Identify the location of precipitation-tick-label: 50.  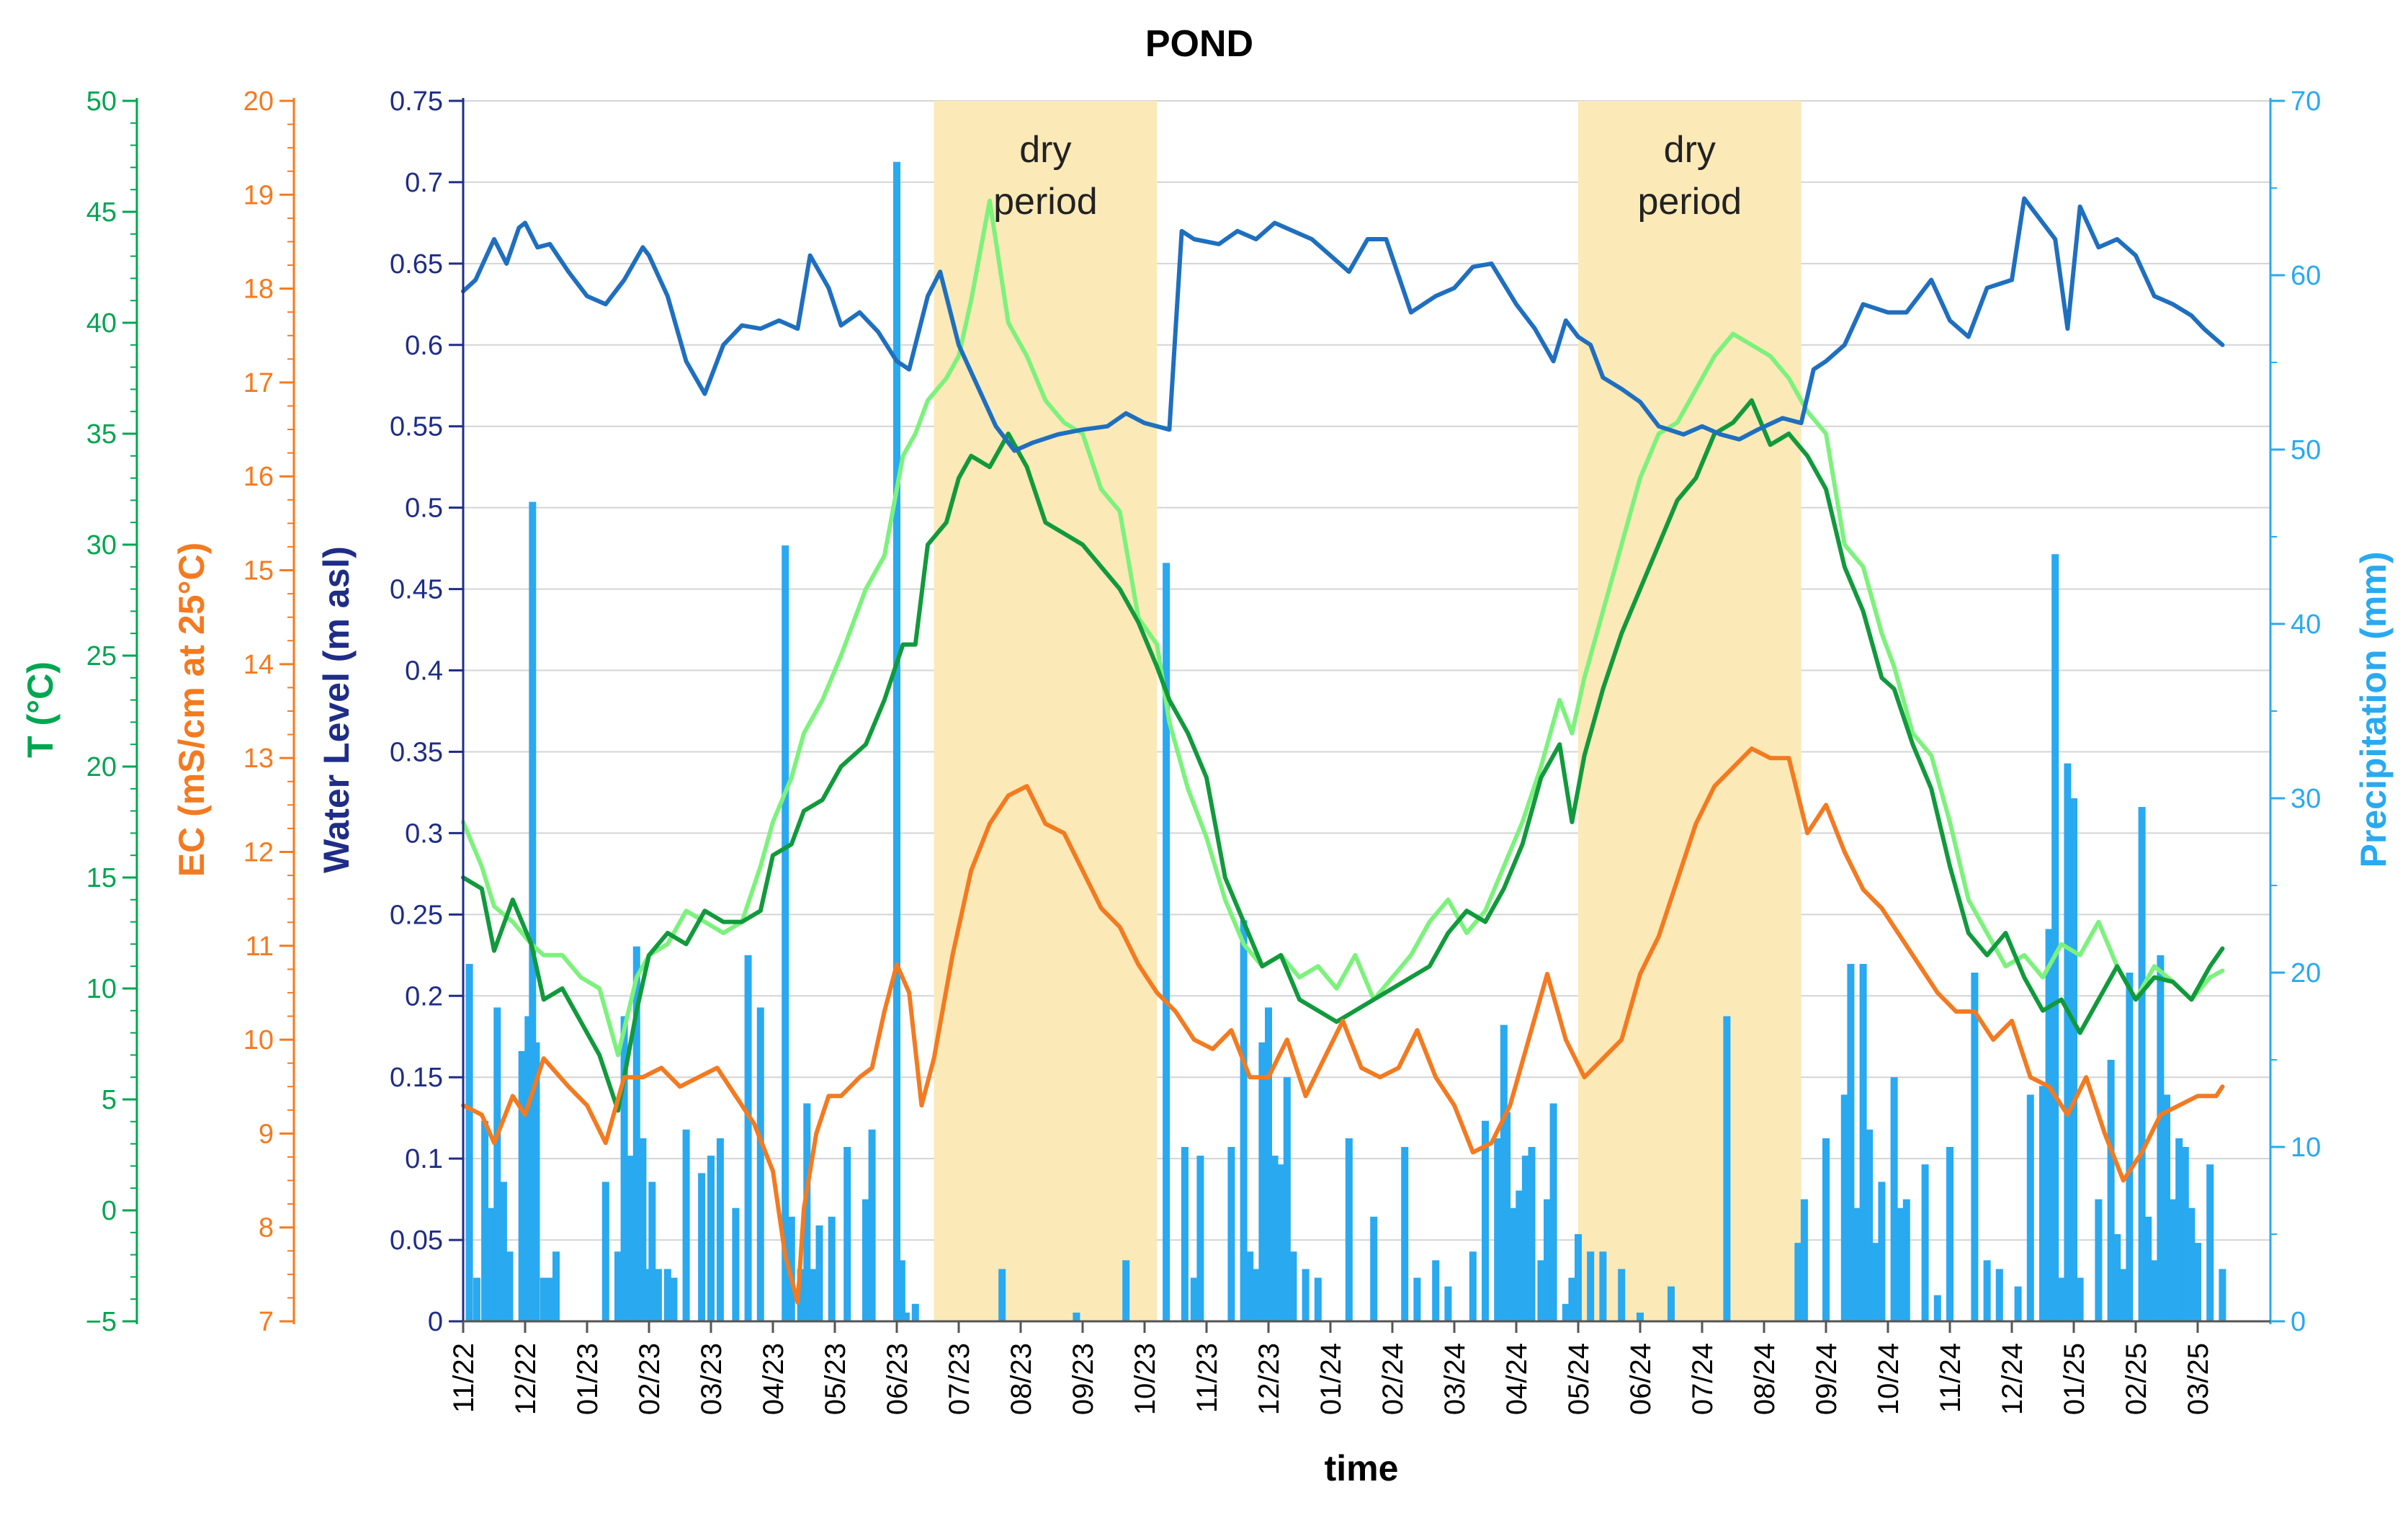
(2306, 450).